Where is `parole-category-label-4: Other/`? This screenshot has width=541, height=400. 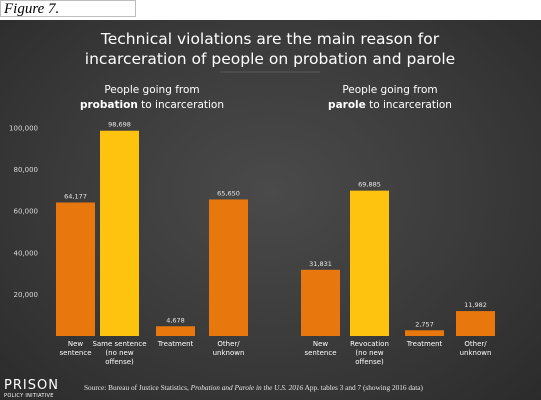 parole-category-label-4: Other/ is located at coordinates (475, 344).